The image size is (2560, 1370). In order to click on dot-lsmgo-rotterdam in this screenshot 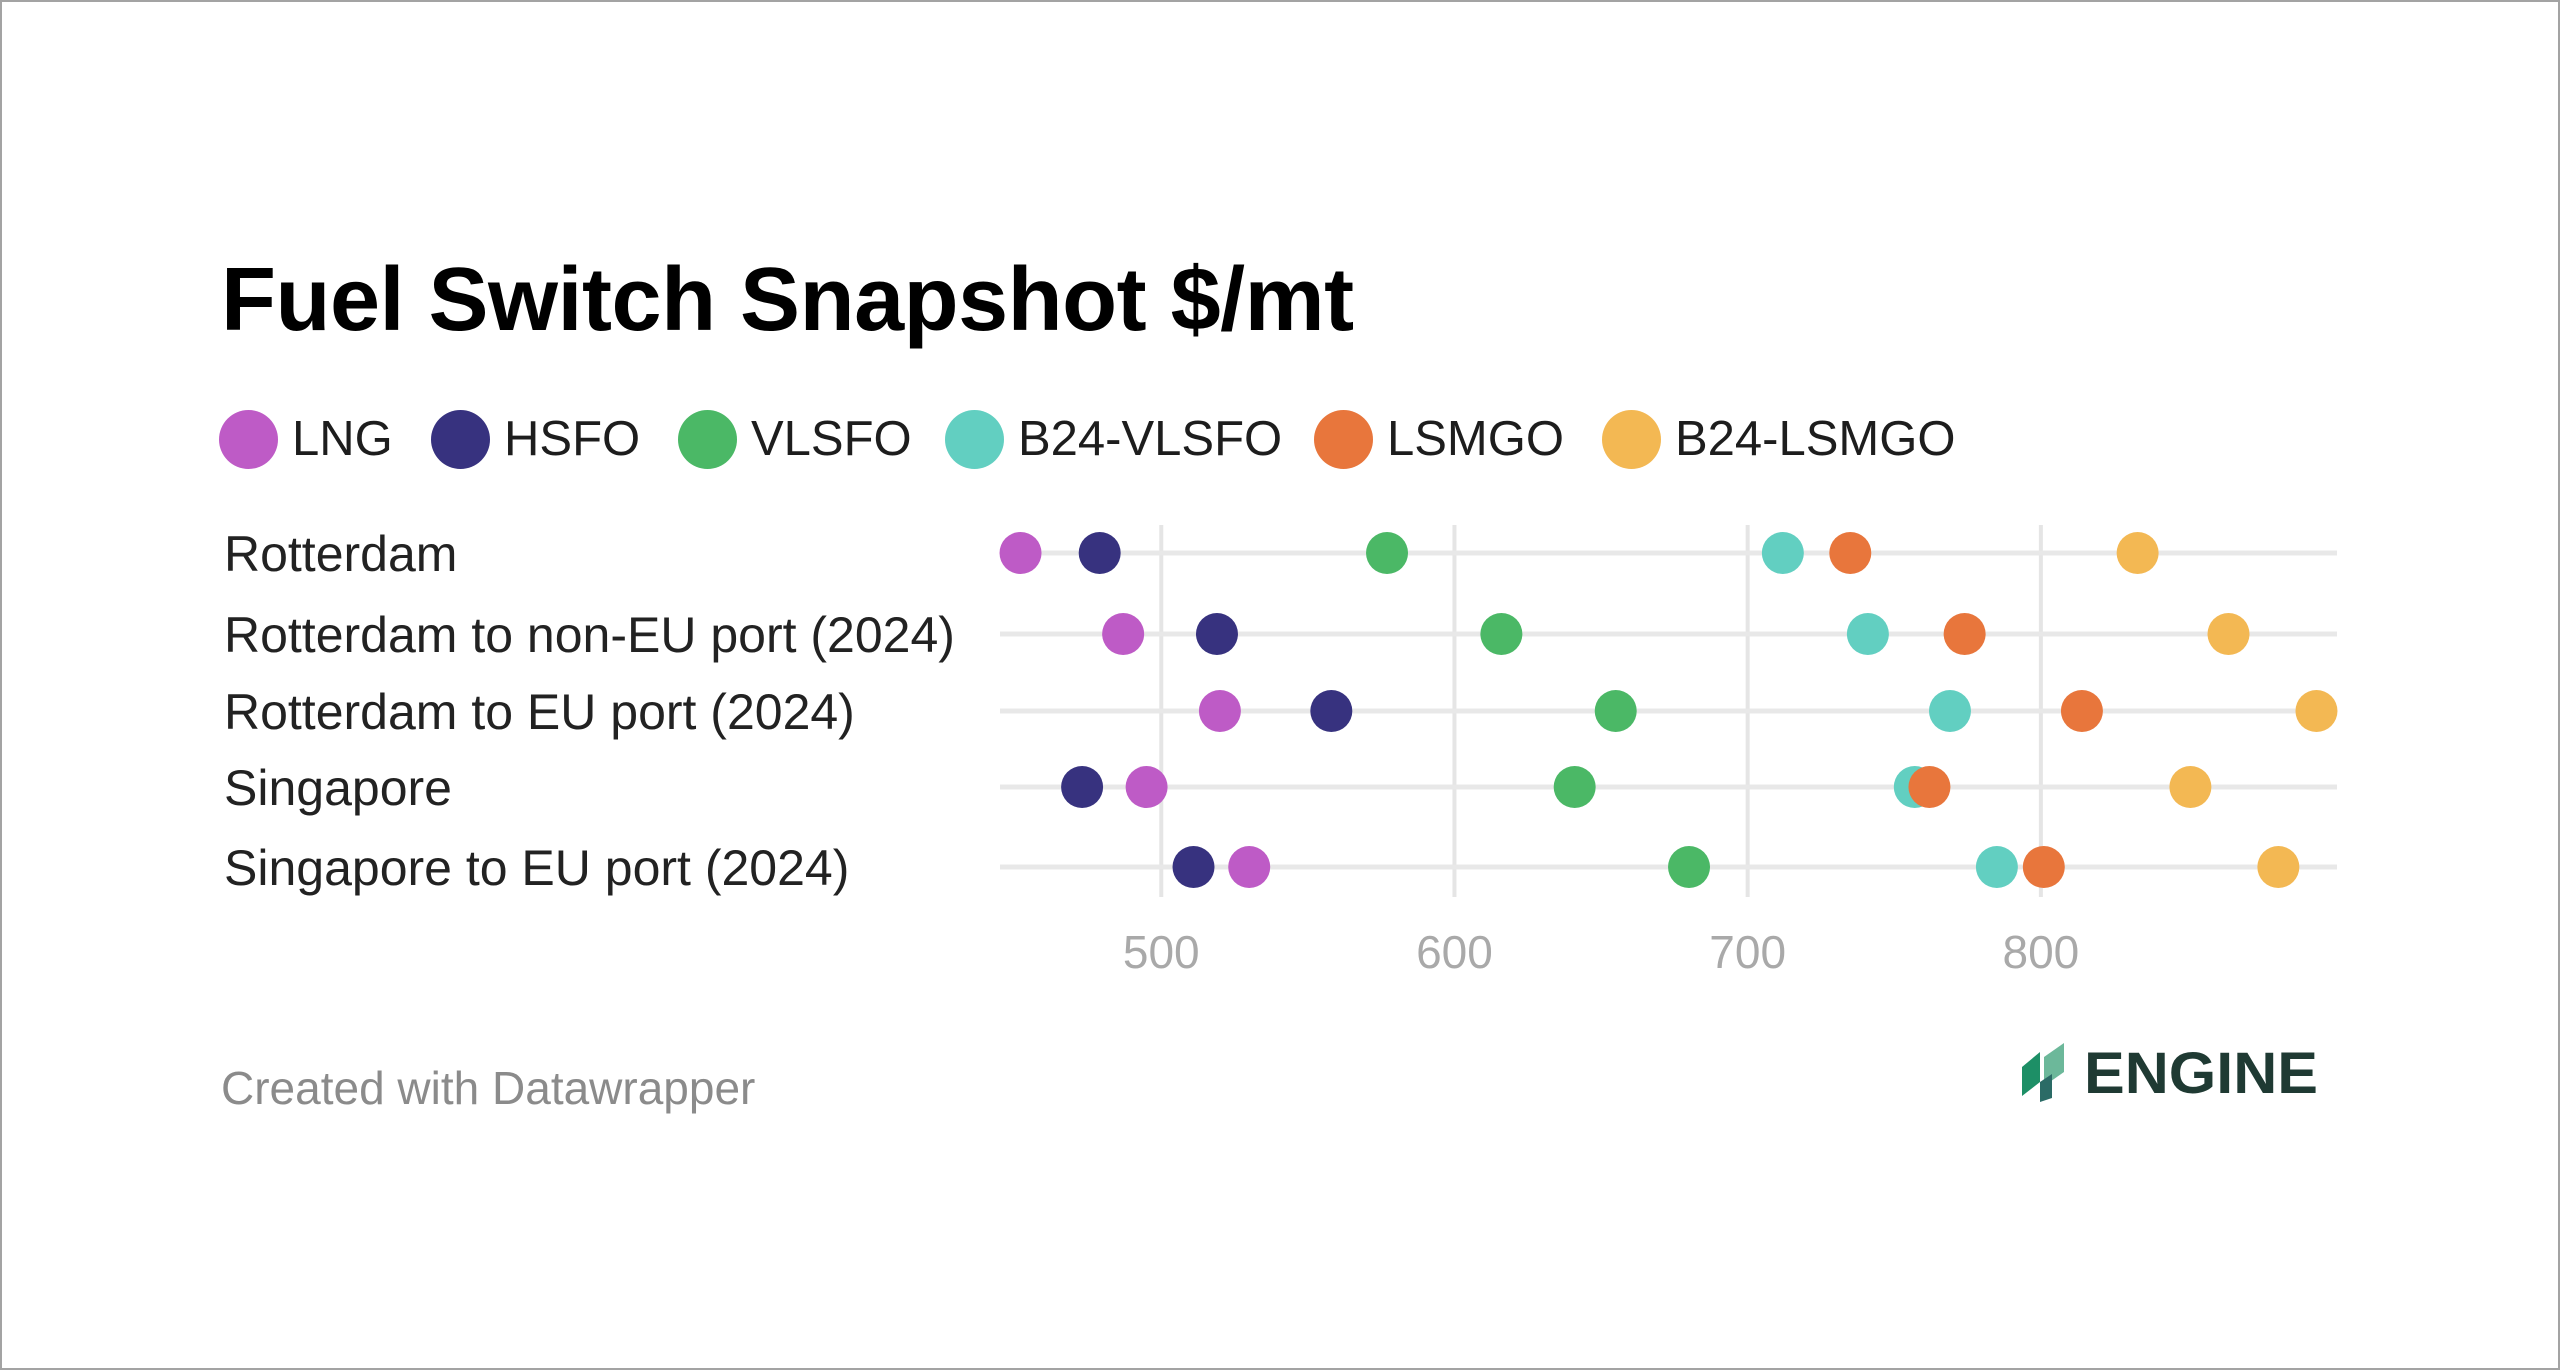, I will do `click(1850, 553)`.